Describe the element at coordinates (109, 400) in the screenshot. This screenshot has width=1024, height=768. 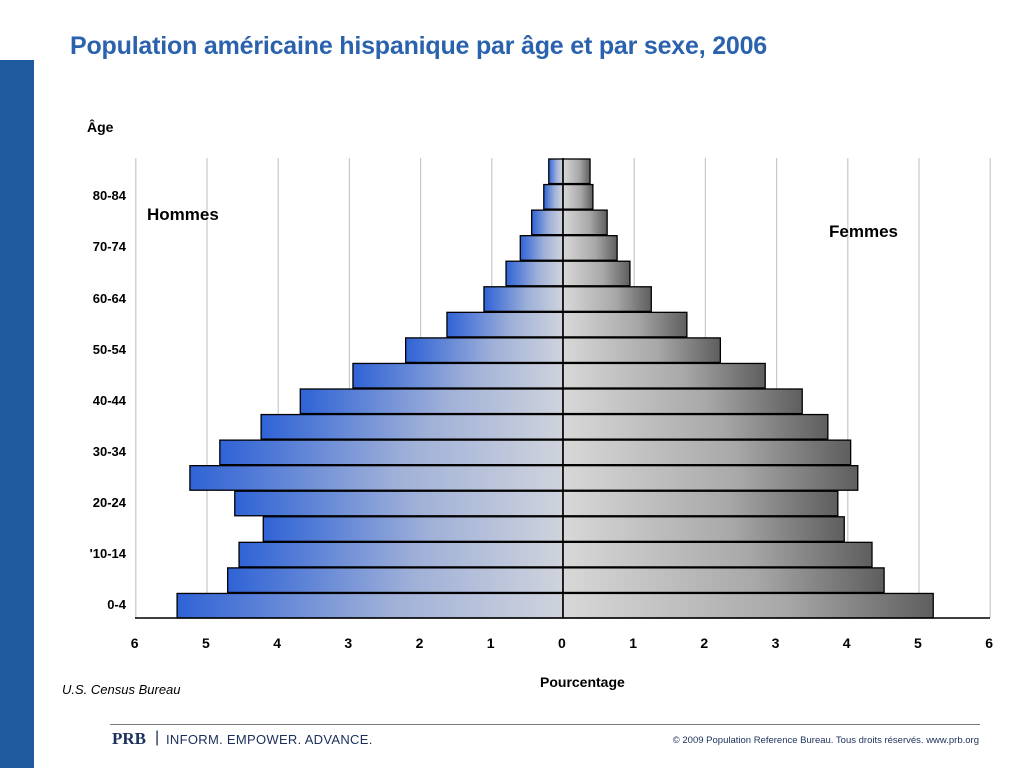
I see `y-tick-label: 40-44` at that location.